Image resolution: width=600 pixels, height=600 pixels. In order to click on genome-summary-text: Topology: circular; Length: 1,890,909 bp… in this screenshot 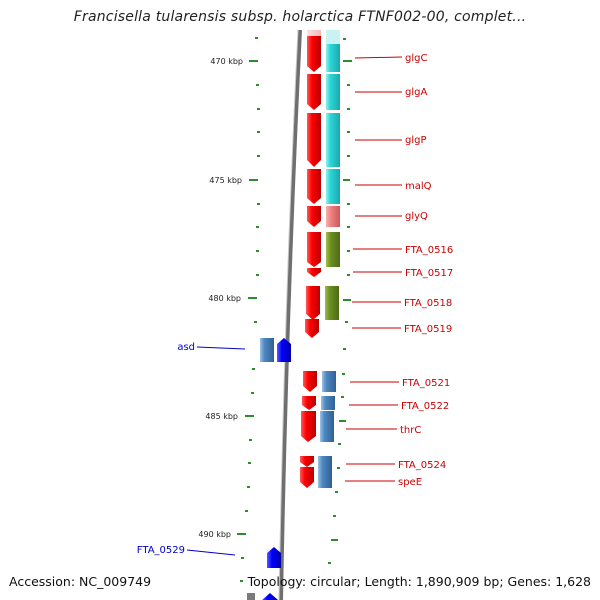, I will do `click(419, 581)`.